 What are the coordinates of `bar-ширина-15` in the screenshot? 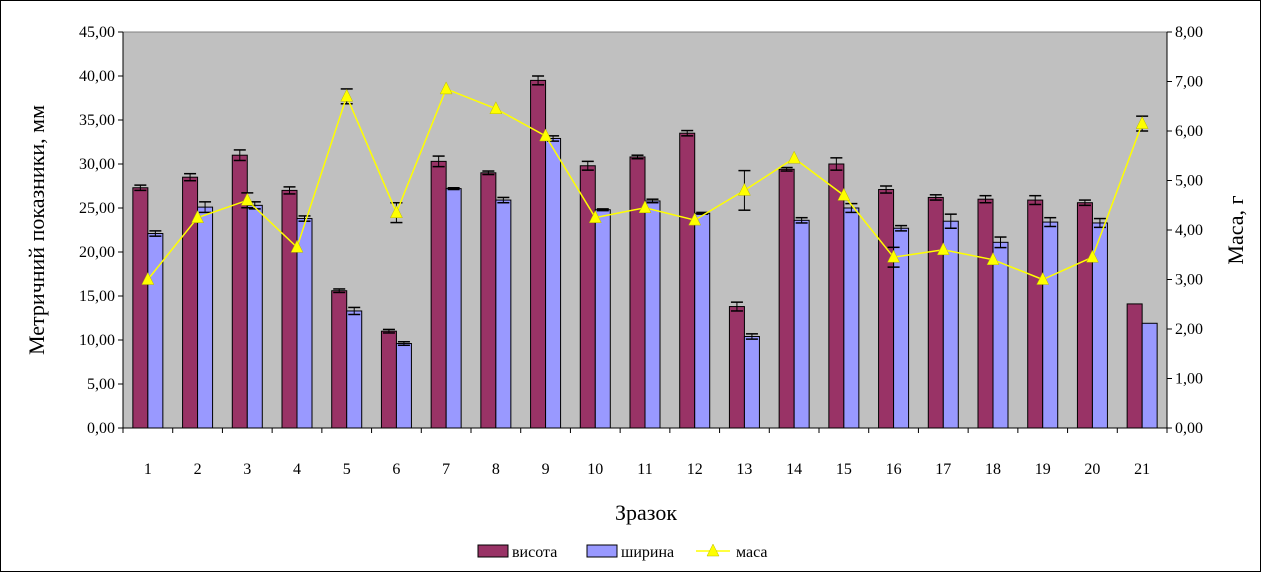 It's located at (851, 318).